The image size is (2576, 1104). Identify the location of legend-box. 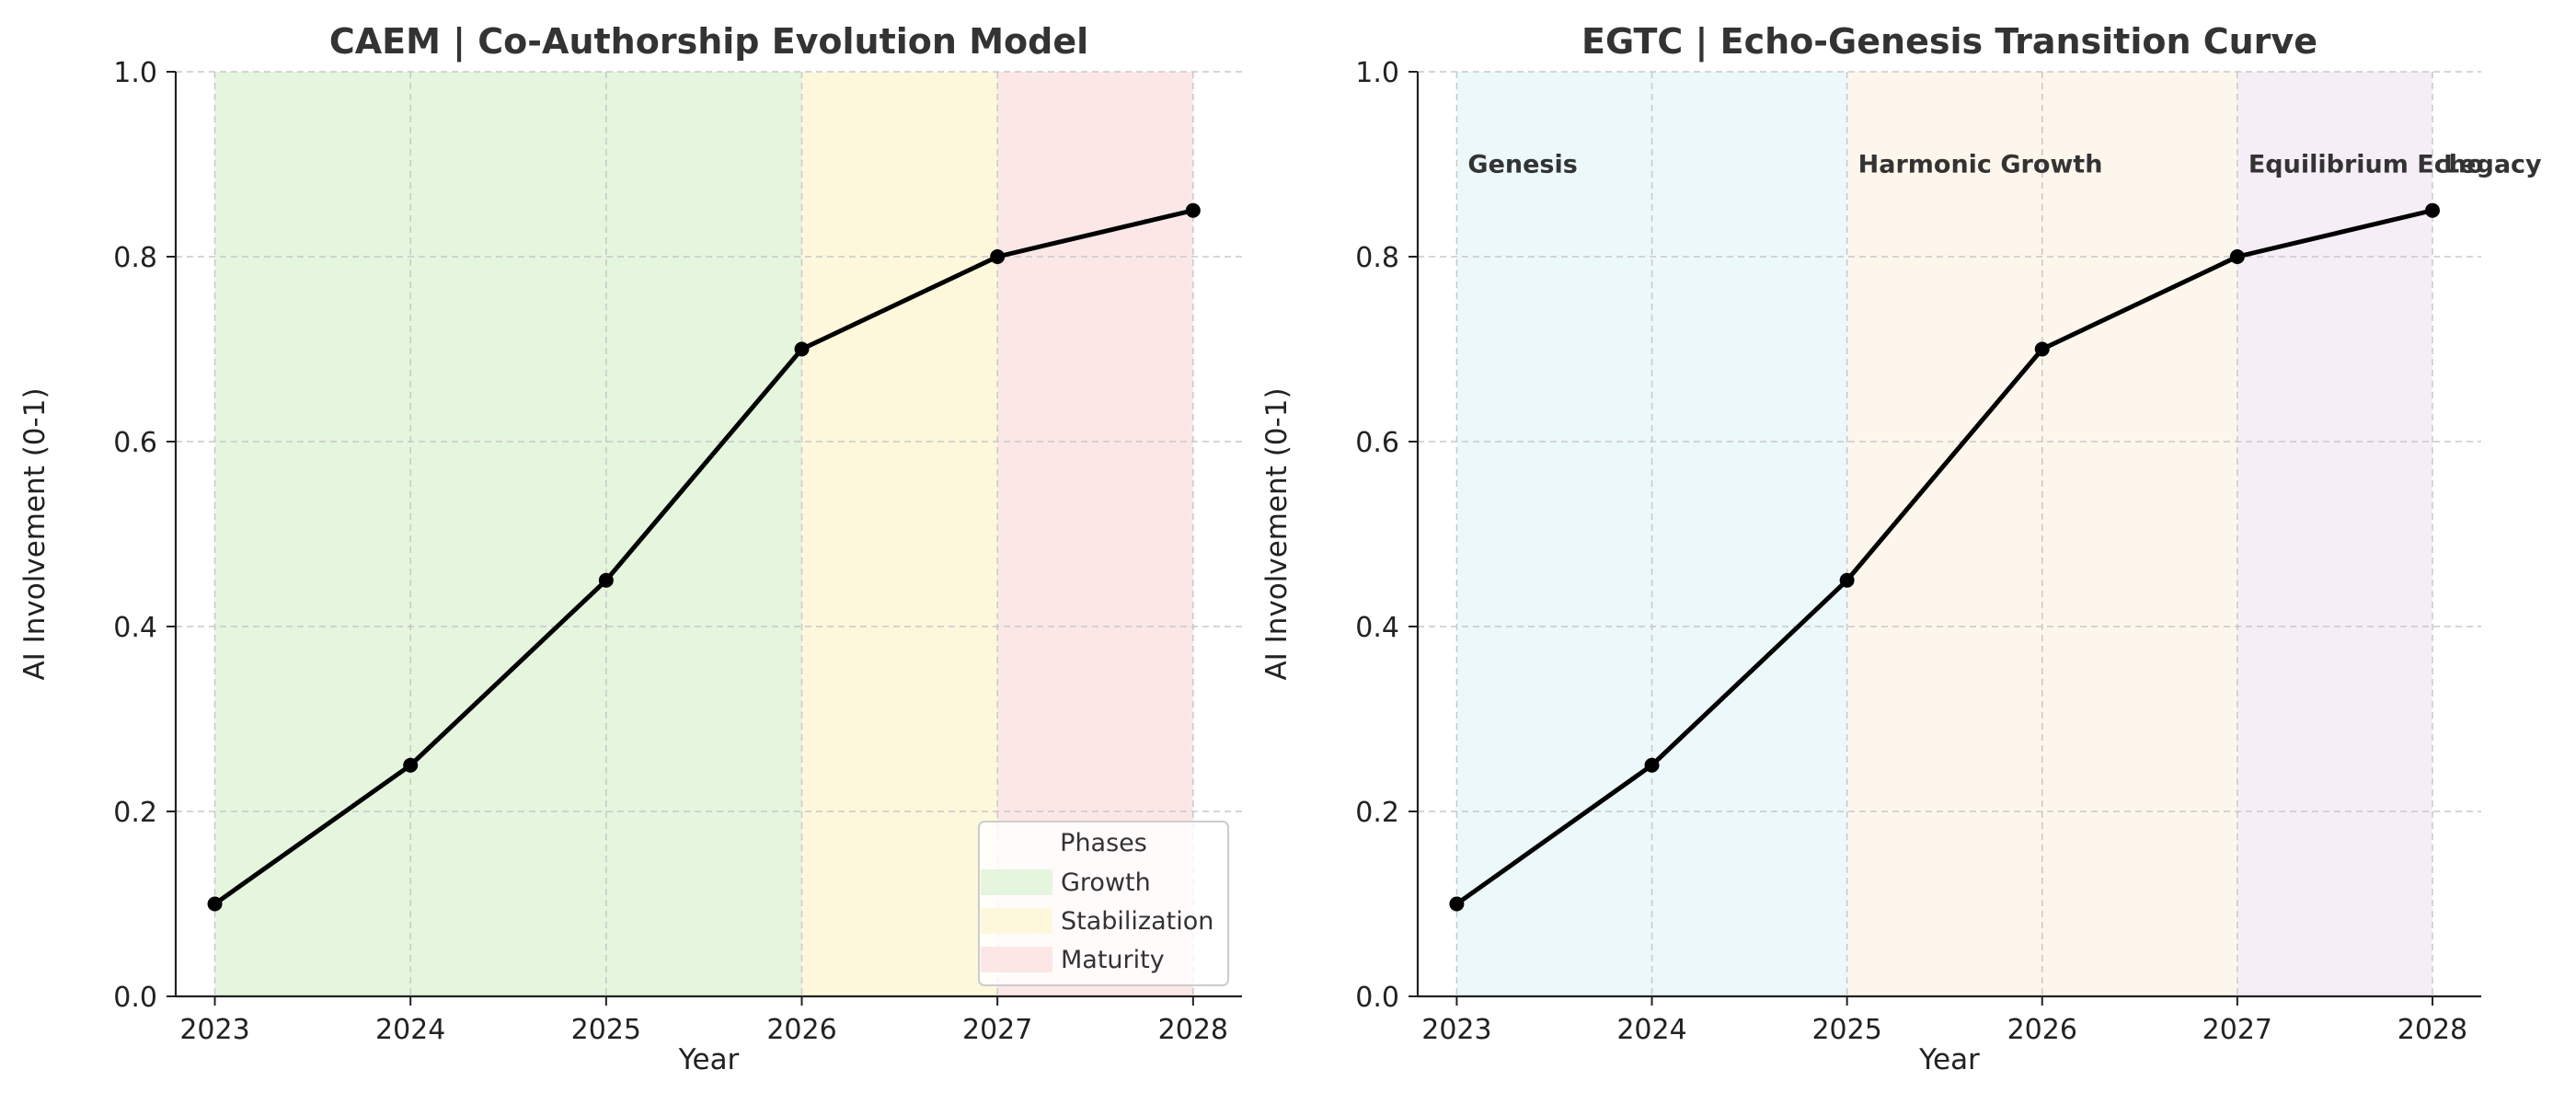
(1103, 903).